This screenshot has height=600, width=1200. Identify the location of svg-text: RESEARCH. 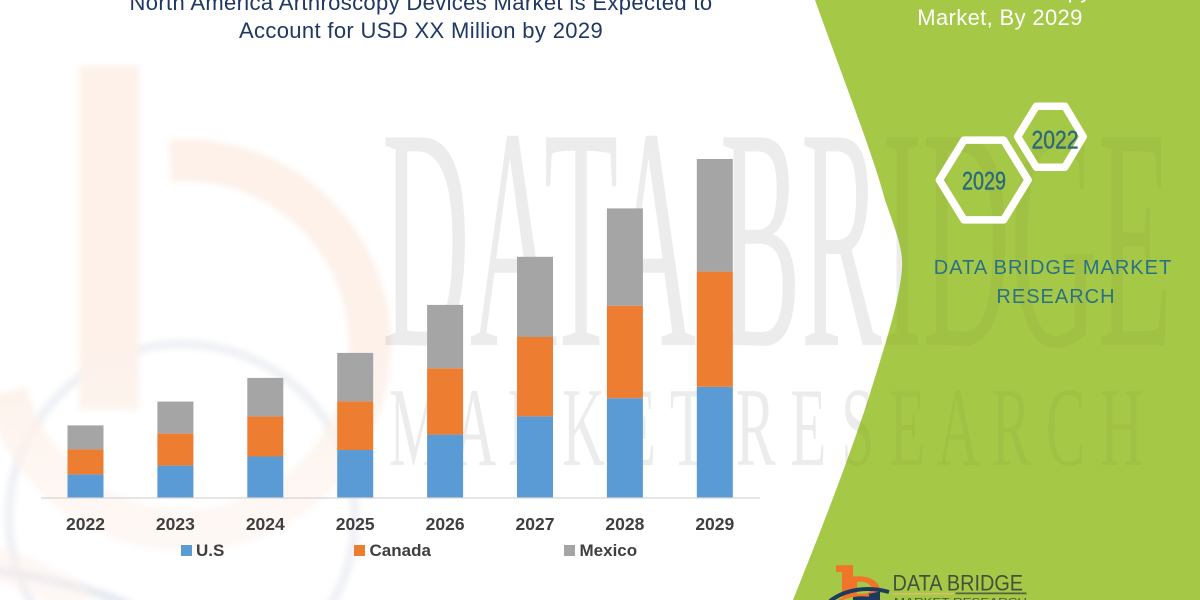
(1055, 297).